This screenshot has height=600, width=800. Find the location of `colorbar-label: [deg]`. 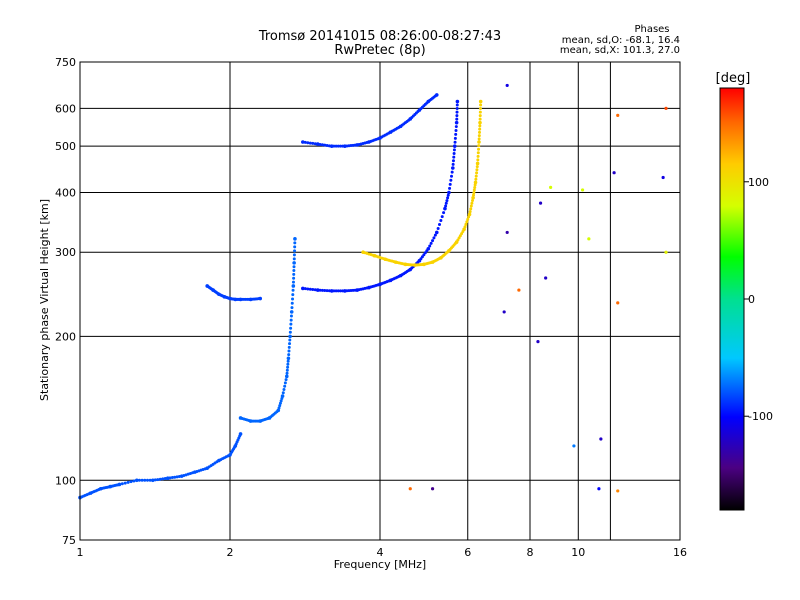

colorbar-label: [deg] is located at coordinates (733, 78).